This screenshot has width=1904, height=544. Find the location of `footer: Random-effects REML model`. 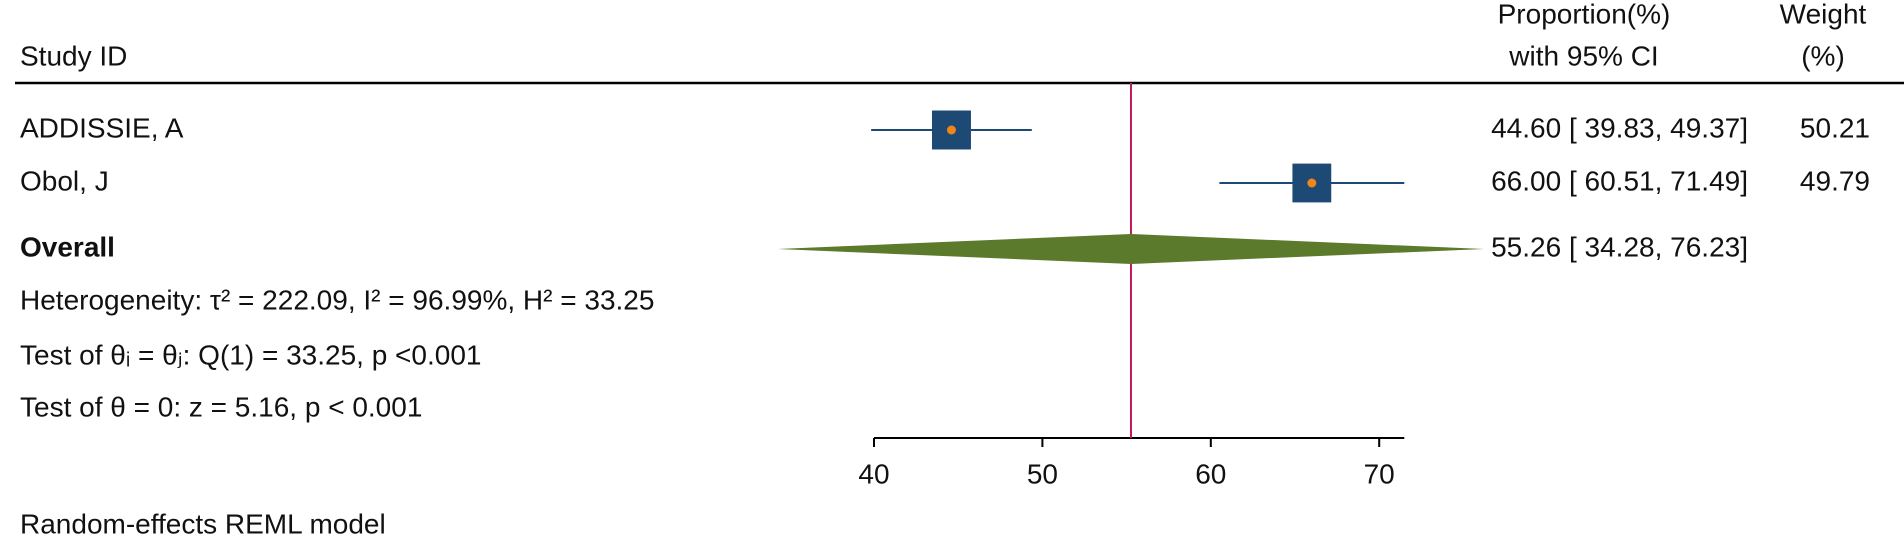

footer: Random-effects REML model is located at coordinates (203, 523).